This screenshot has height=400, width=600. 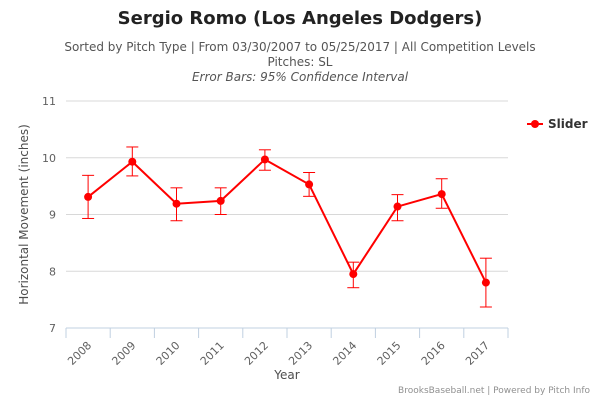 What do you see at coordinates (49, 101) in the screenshot?
I see `y-tick-label: 11` at bounding box center [49, 101].